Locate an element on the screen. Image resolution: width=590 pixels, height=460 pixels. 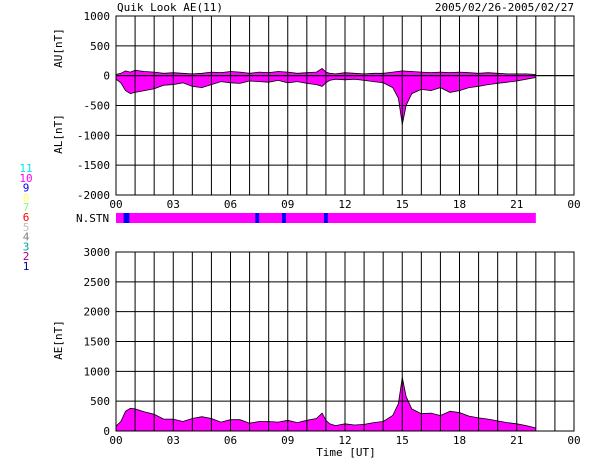
au-al-xtick-label: 06 is located at coordinates (230, 204).